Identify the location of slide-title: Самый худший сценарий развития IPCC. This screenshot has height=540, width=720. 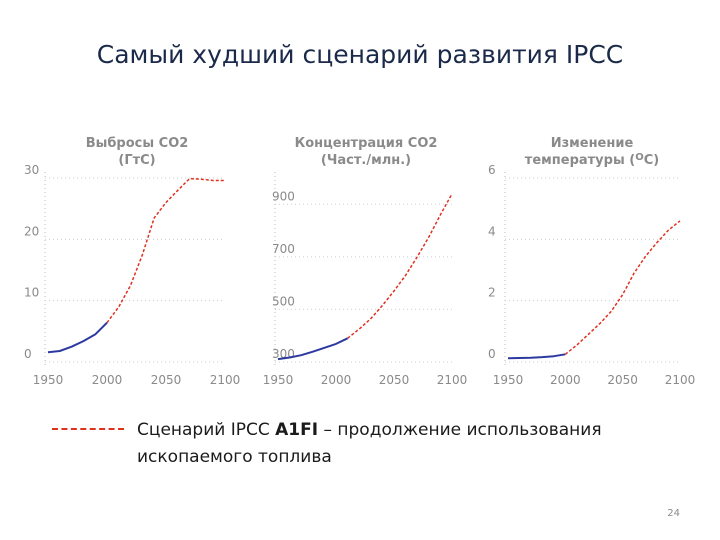
(360, 54).